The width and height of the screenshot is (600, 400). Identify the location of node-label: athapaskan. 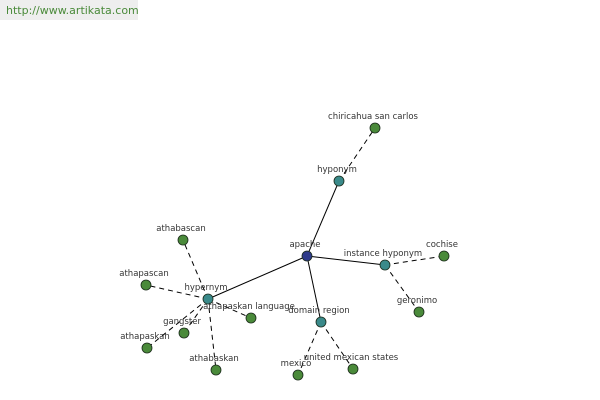
(145, 337).